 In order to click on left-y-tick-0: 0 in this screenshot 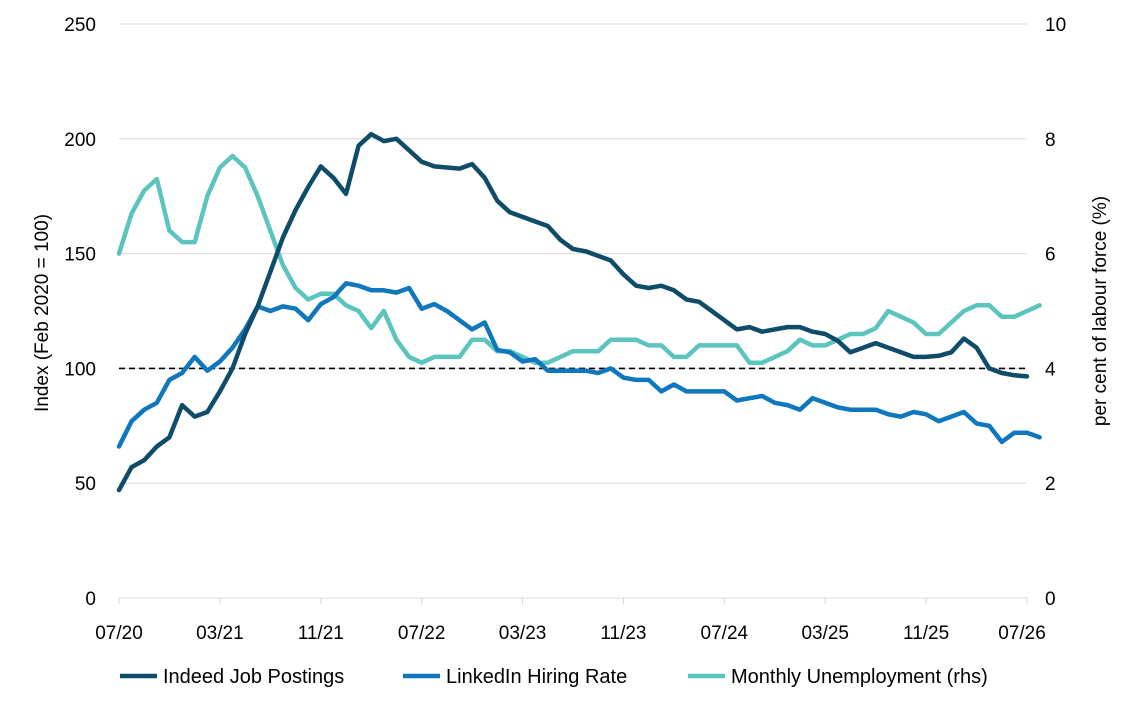, I will do `click(90, 599)`.